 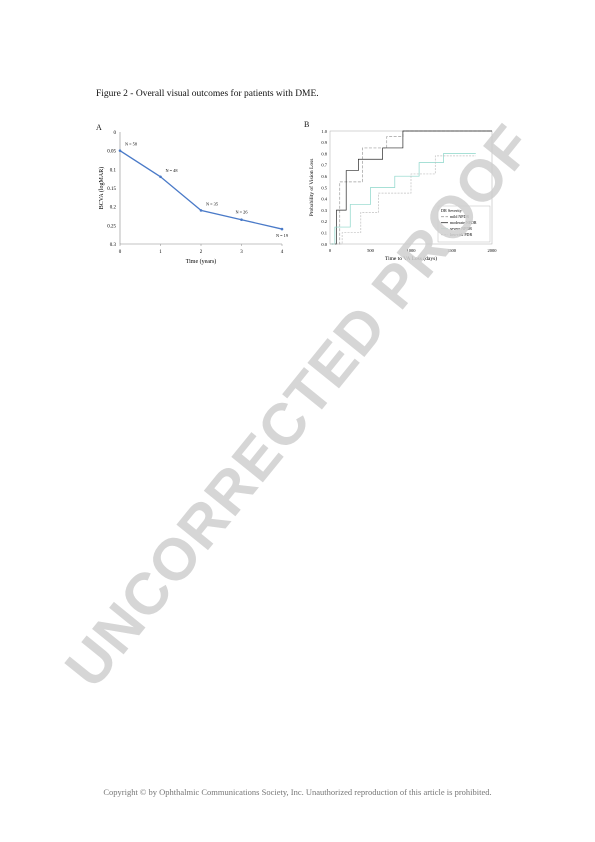 What do you see at coordinates (242, 212) in the screenshot?
I see `n-annotation: N = 26` at bounding box center [242, 212].